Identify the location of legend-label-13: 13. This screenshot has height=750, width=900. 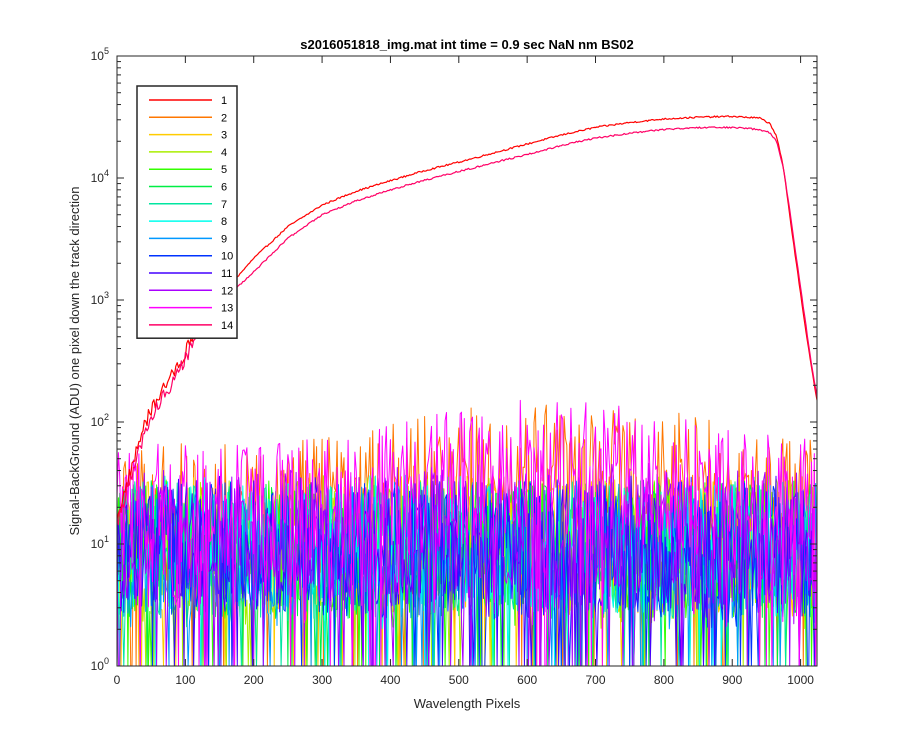
(227, 309).